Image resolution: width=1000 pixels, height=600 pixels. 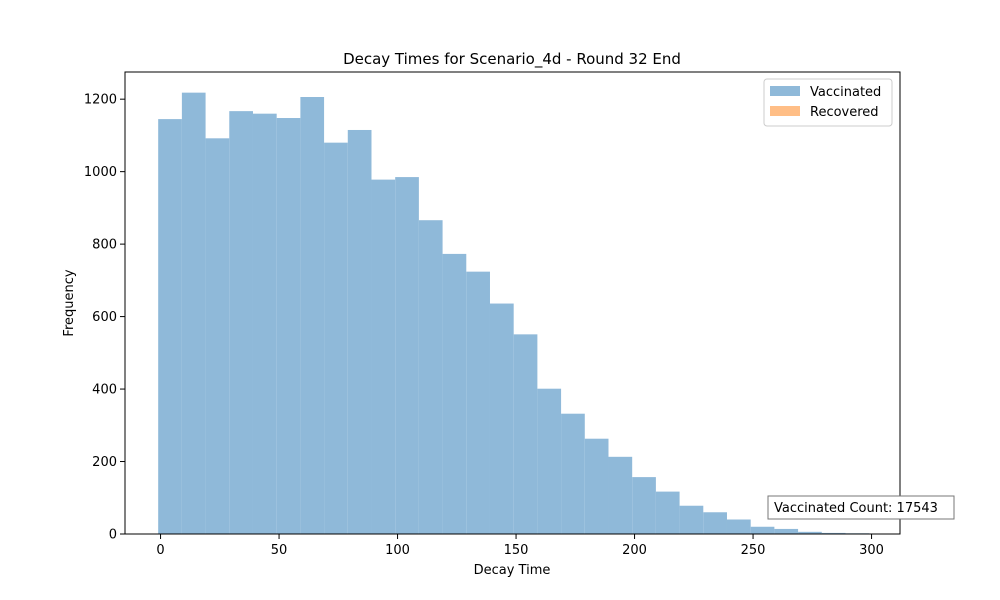 I want to click on x-tick-label-50: 50, so click(x=279, y=550).